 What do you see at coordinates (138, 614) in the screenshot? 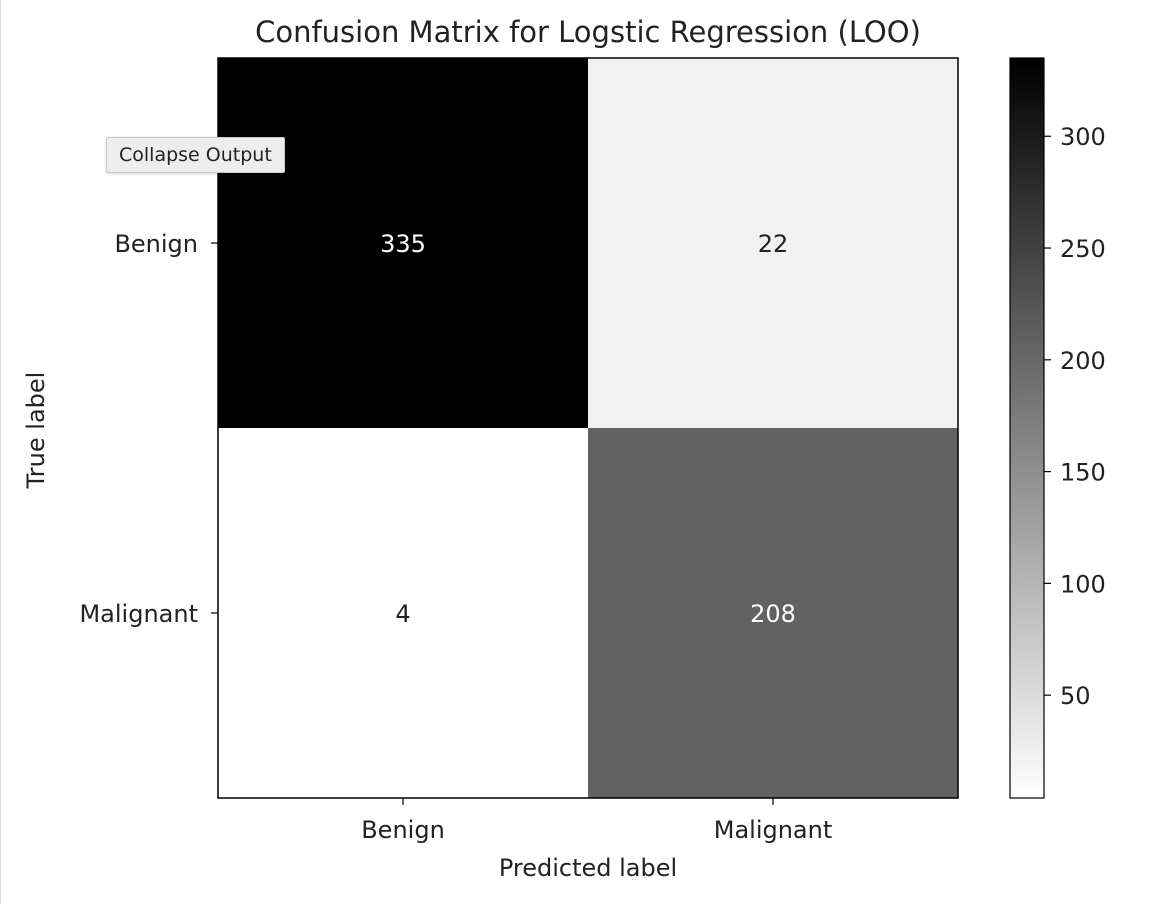
I see `y-tick-label: Malignant` at bounding box center [138, 614].